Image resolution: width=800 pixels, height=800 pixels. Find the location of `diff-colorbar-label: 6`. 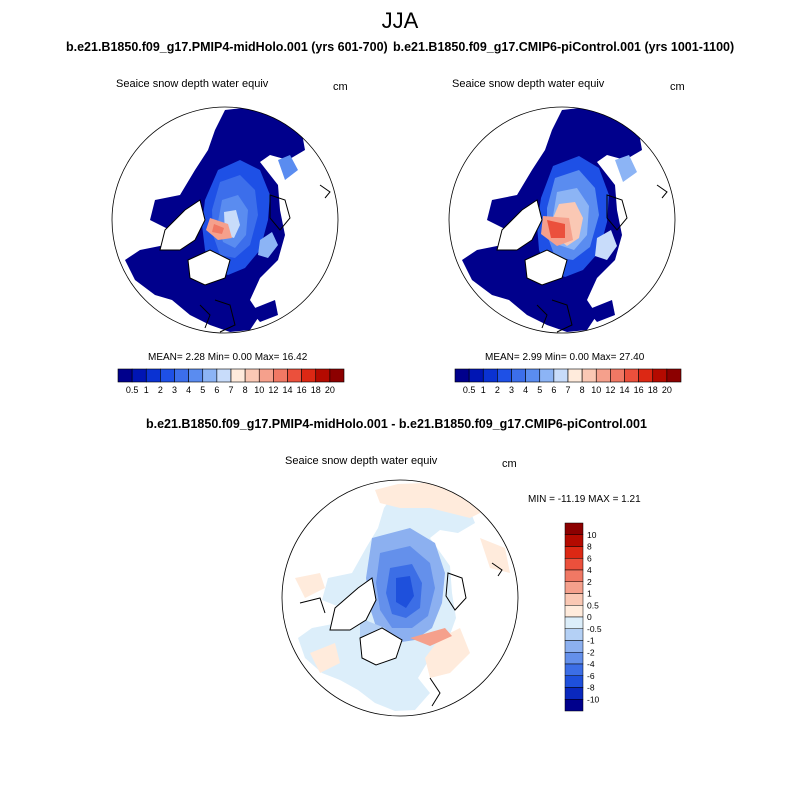

diff-colorbar-label: 6 is located at coordinates (589, 558).